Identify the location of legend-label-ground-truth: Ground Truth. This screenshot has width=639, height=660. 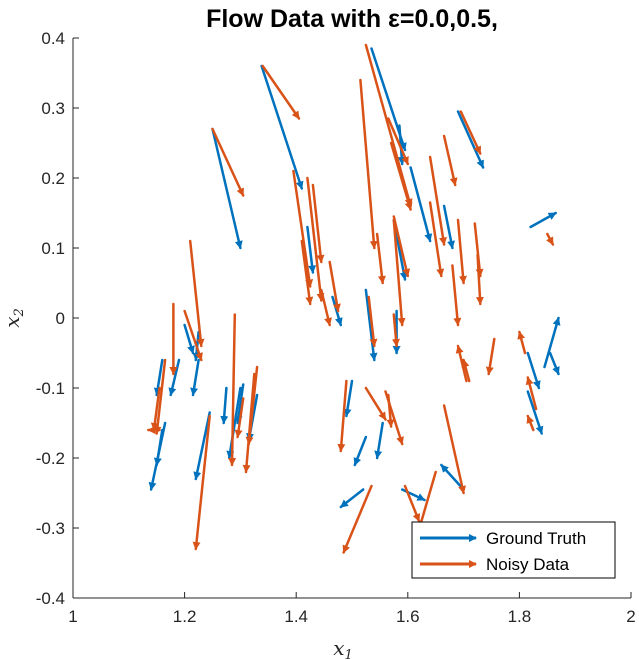
(536, 538).